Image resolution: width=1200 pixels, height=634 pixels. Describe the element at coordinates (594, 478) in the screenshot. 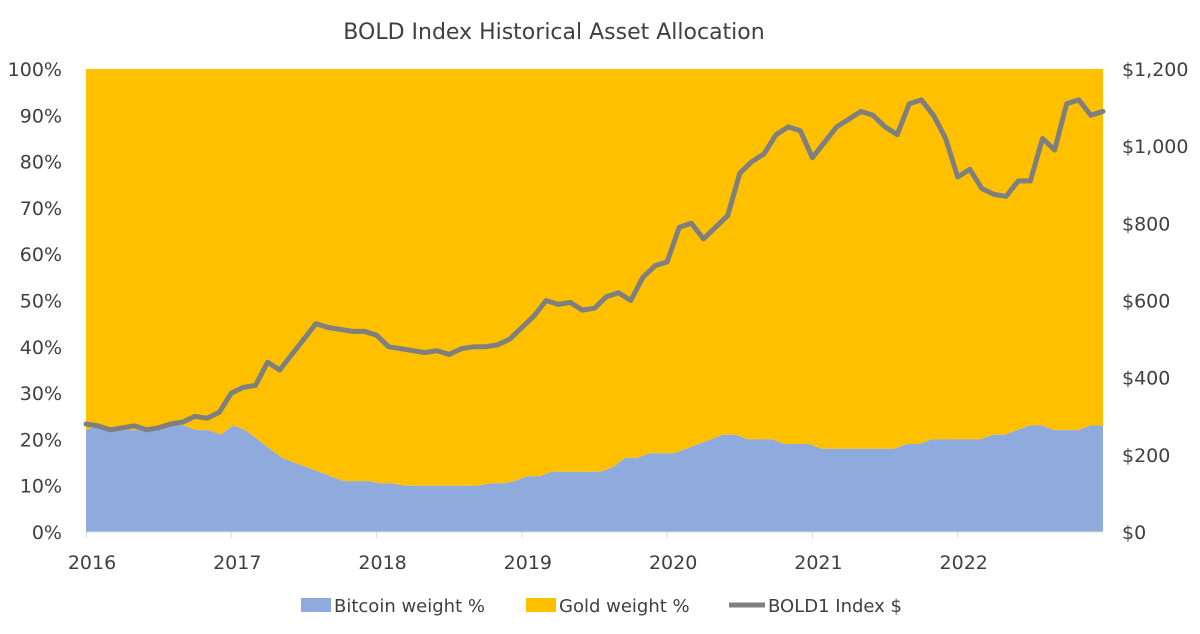

I see `bitcoin-weight-area` at that location.